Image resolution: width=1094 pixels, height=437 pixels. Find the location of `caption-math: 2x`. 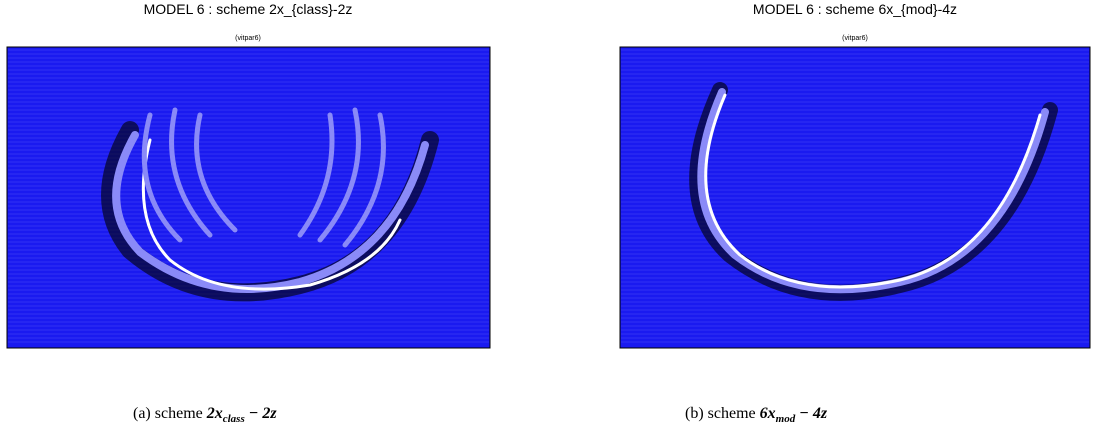

caption-math: 2x is located at coordinates (214, 413).